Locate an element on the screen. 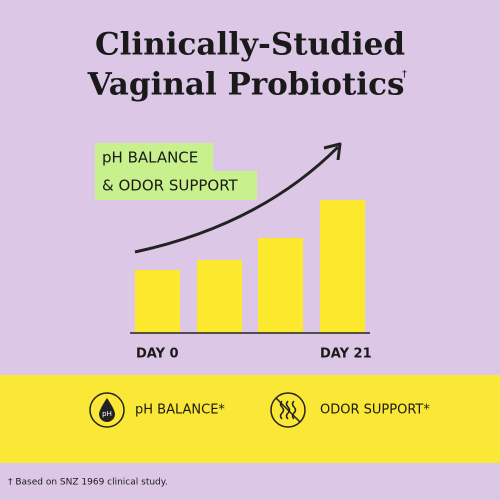 The image size is (500, 500). drop-icon is located at coordinates (107, 410).